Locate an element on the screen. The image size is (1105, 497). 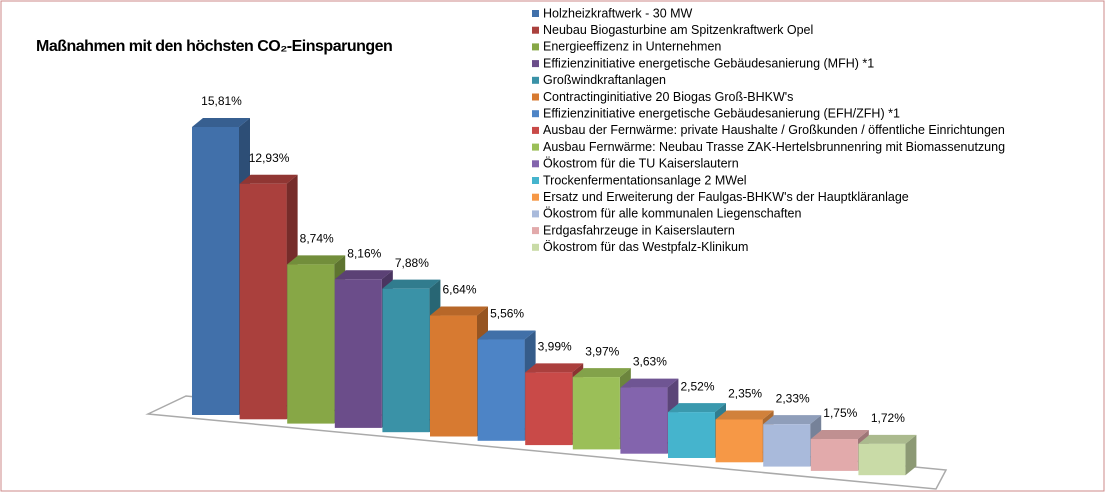
value-label: 12,93% is located at coordinates (269, 158).